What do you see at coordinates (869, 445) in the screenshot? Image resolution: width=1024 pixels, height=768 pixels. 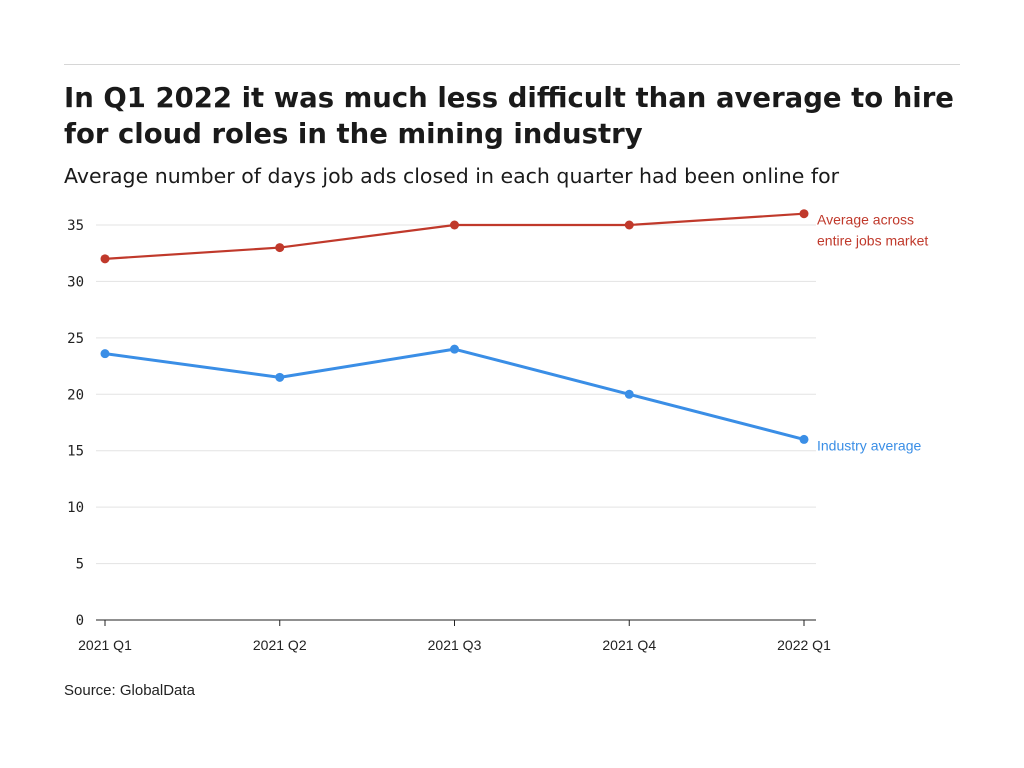 I see `series-label-industry: Industry average` at bounding box center [869, 445].